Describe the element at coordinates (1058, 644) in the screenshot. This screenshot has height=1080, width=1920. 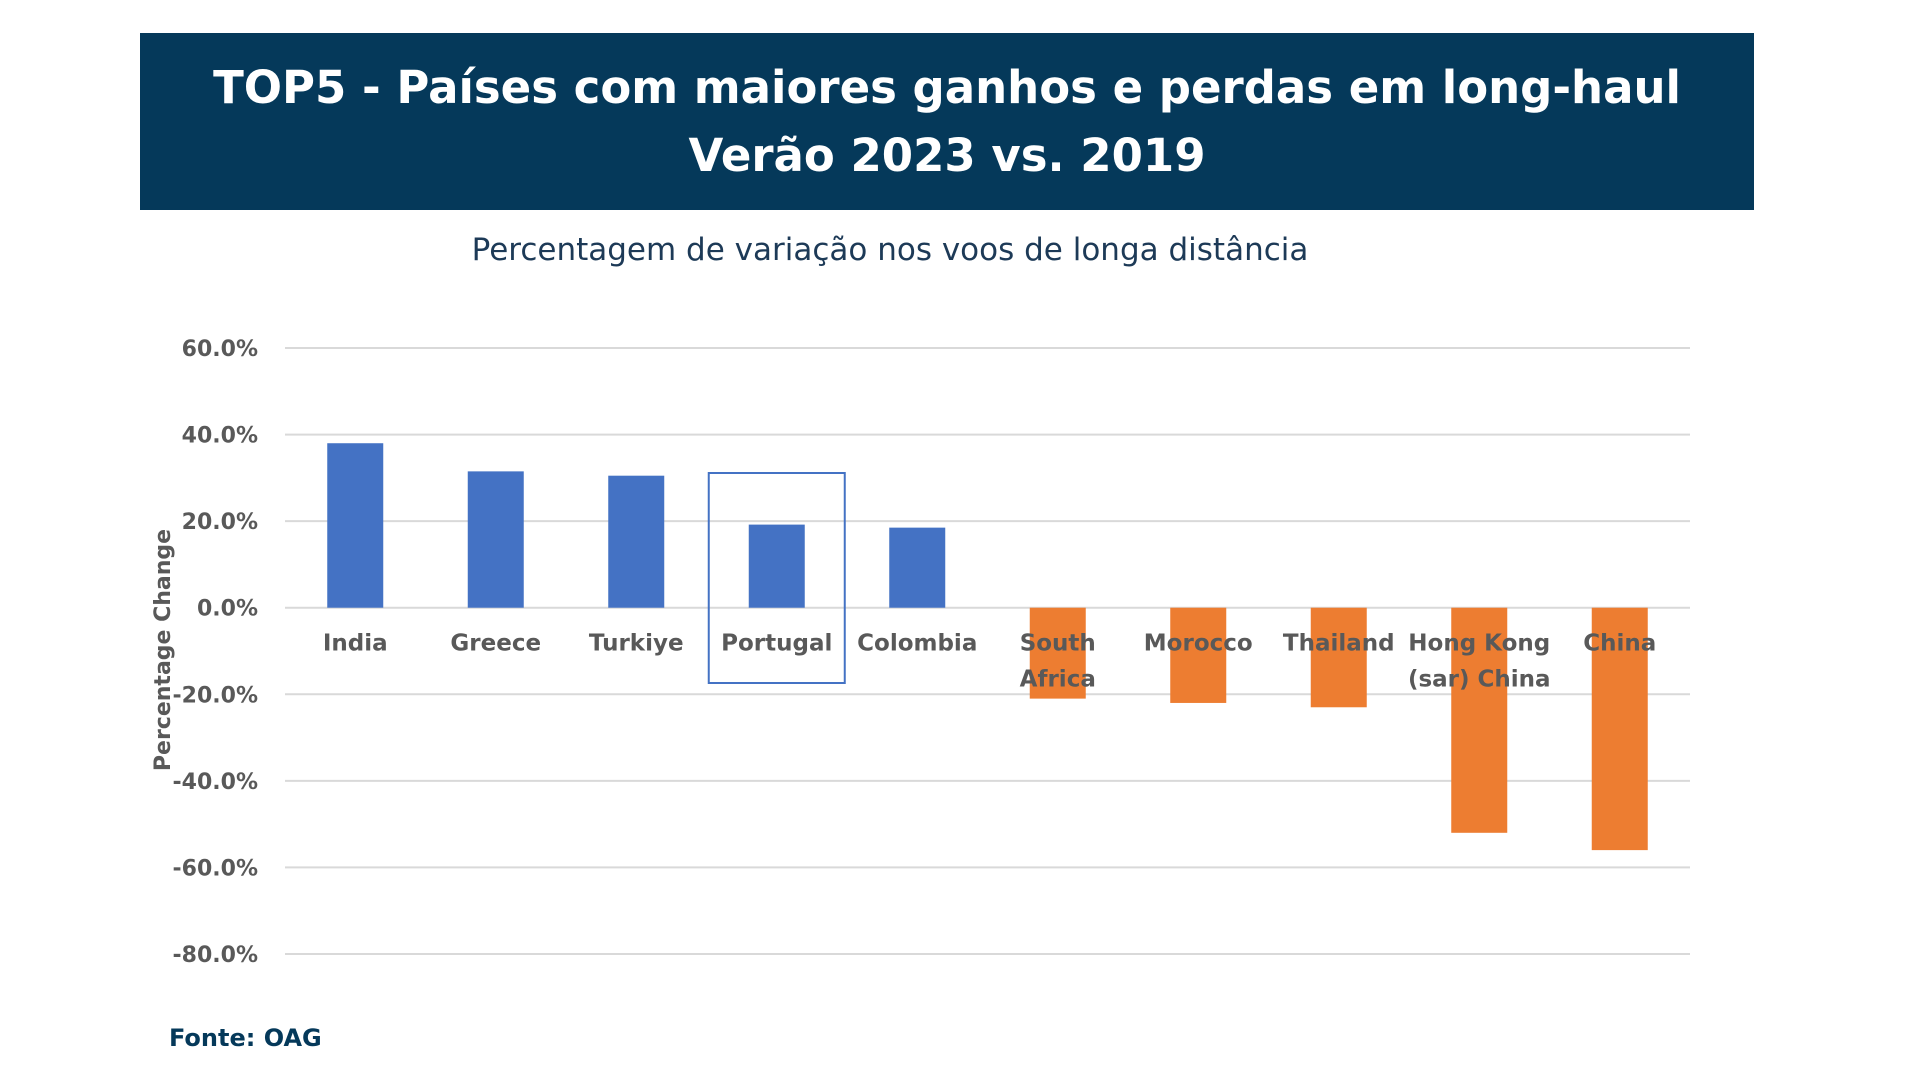
I see `category-label: South` at that location.